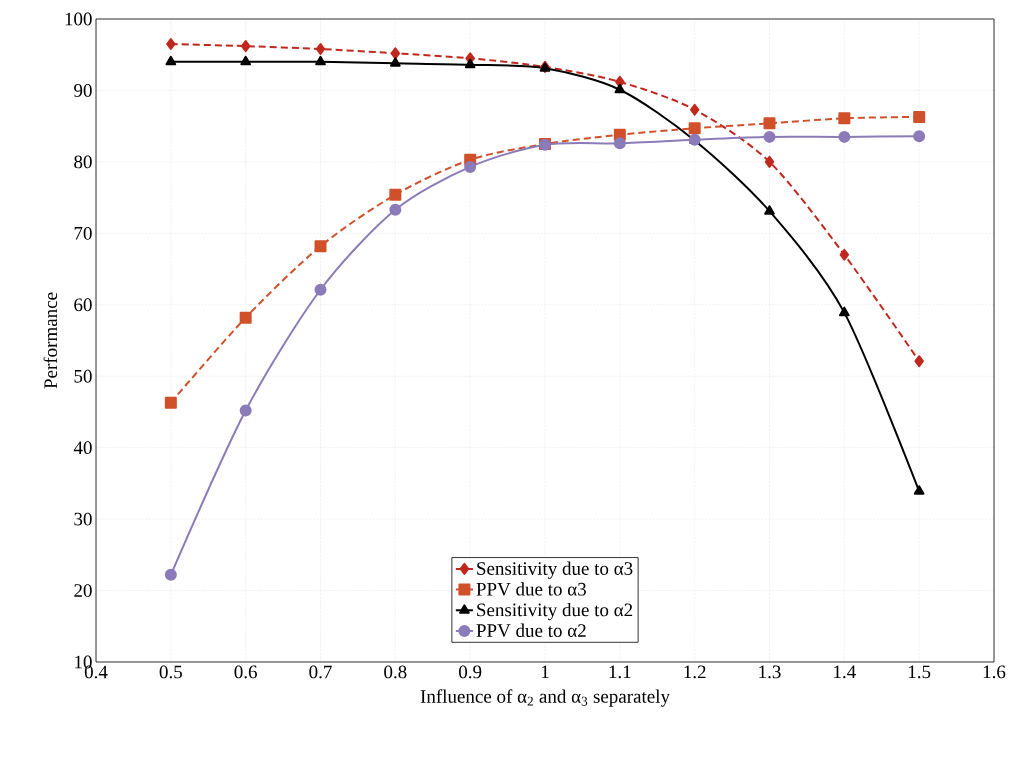  Describe the element at coordinates (50, 340) in the screenshot. I see `y-axis-title: Performance` at that location.